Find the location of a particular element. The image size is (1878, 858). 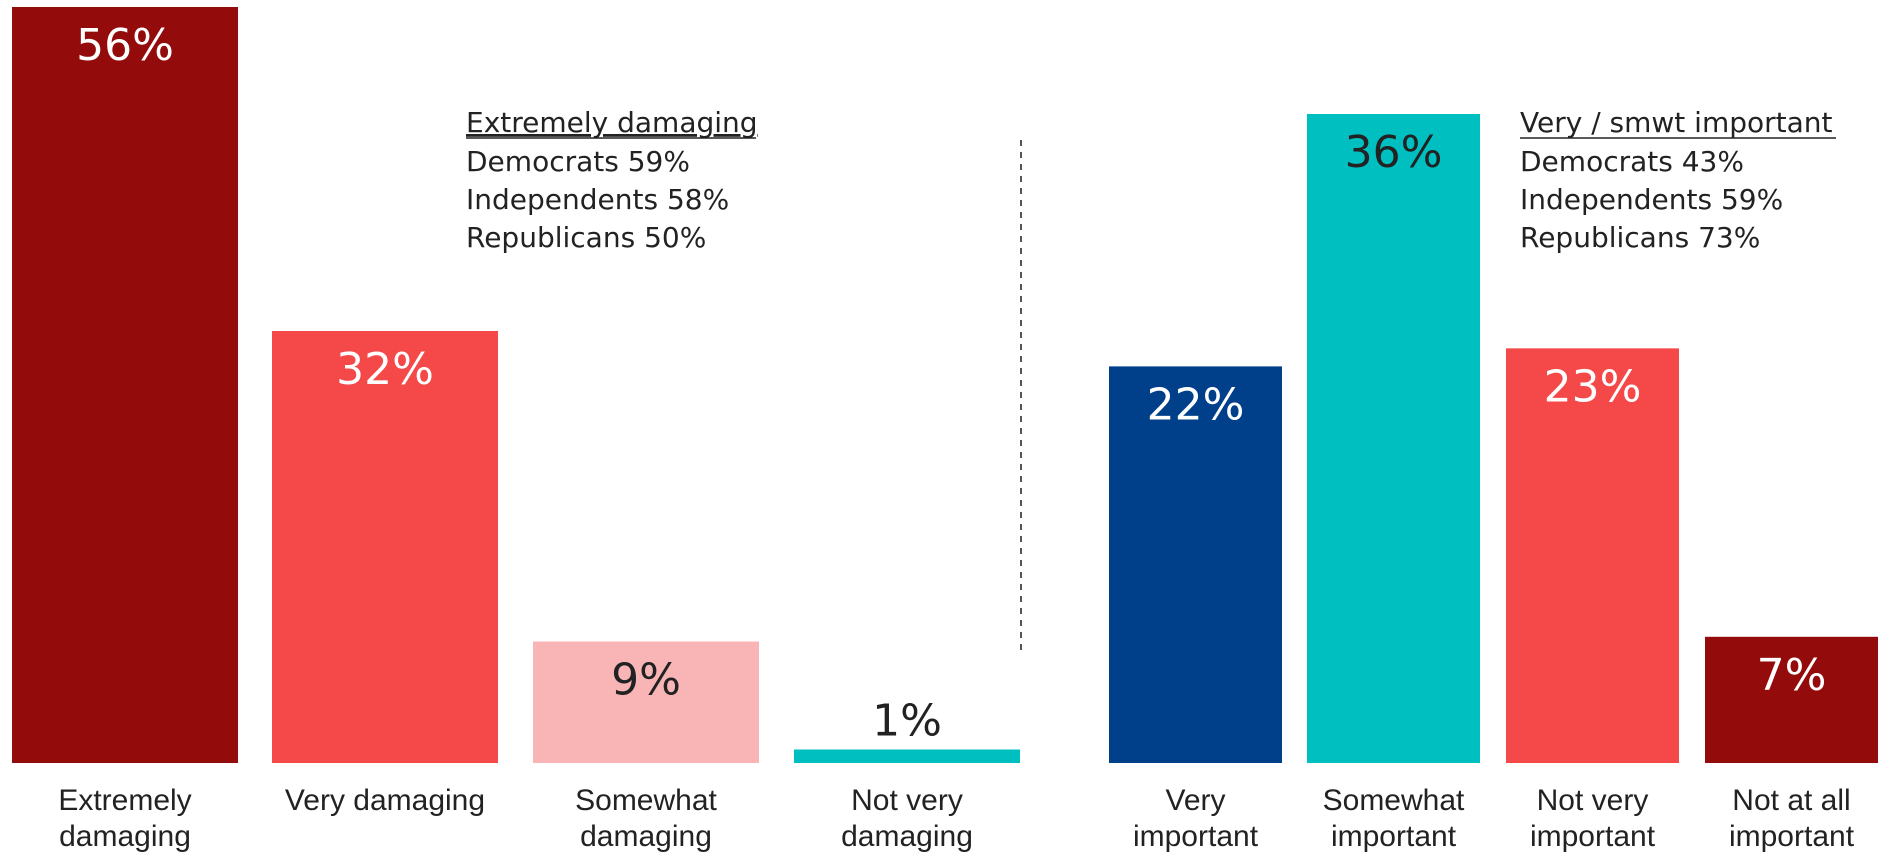

category-label-very-important: Very important is located at coordinates (1196, 818).